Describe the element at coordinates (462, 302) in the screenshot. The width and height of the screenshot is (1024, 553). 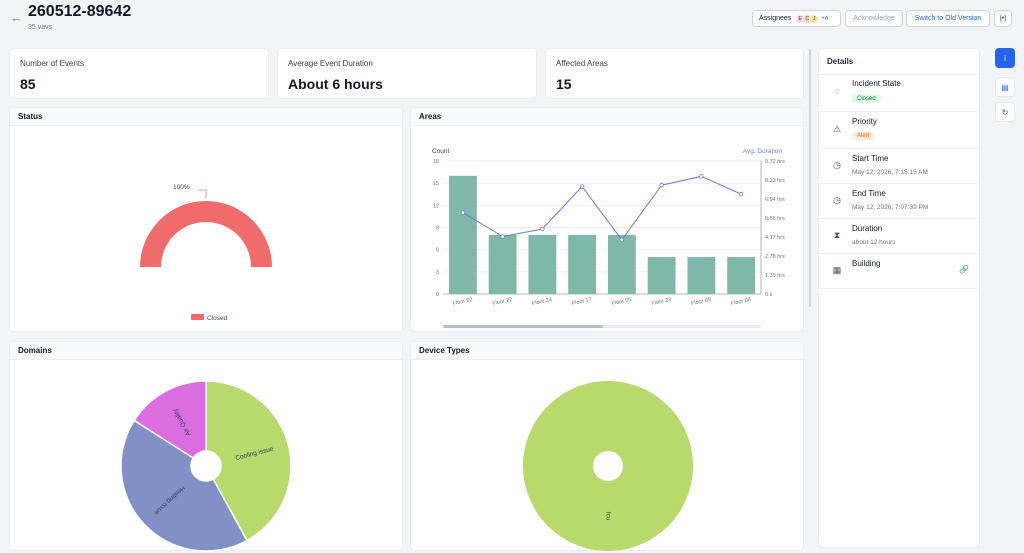
I see `x-tick-label: Floor 02` at that location.